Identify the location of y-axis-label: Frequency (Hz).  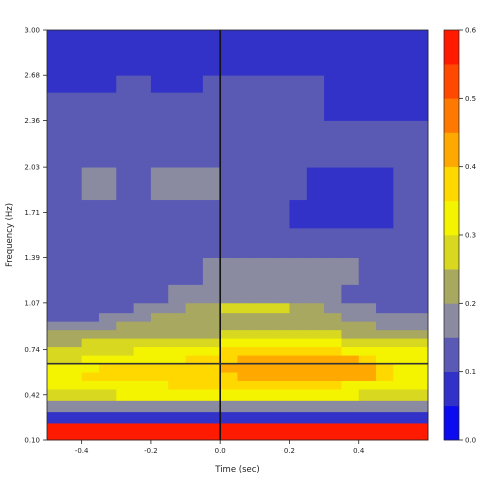
(10, 235).